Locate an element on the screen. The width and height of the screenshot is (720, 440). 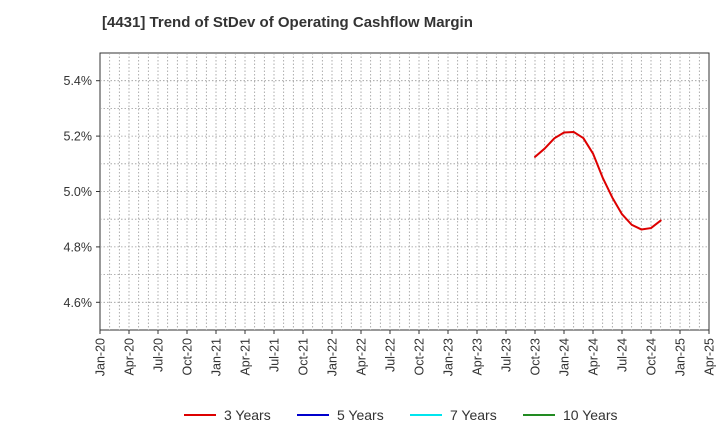
legend: 3 Years 5 Years 7 Years 10 Years is located at coordinates (360, 415).